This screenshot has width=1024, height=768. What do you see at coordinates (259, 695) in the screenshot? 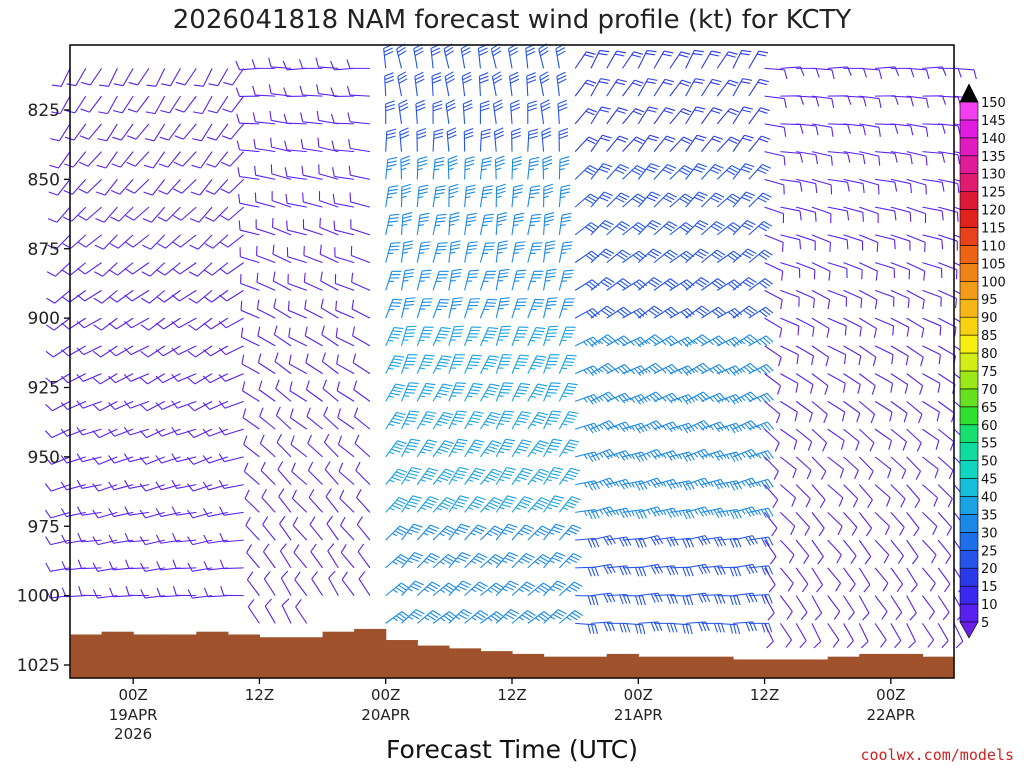
I see `x-tick-label: 12Z` at bounding box center [259, 695].